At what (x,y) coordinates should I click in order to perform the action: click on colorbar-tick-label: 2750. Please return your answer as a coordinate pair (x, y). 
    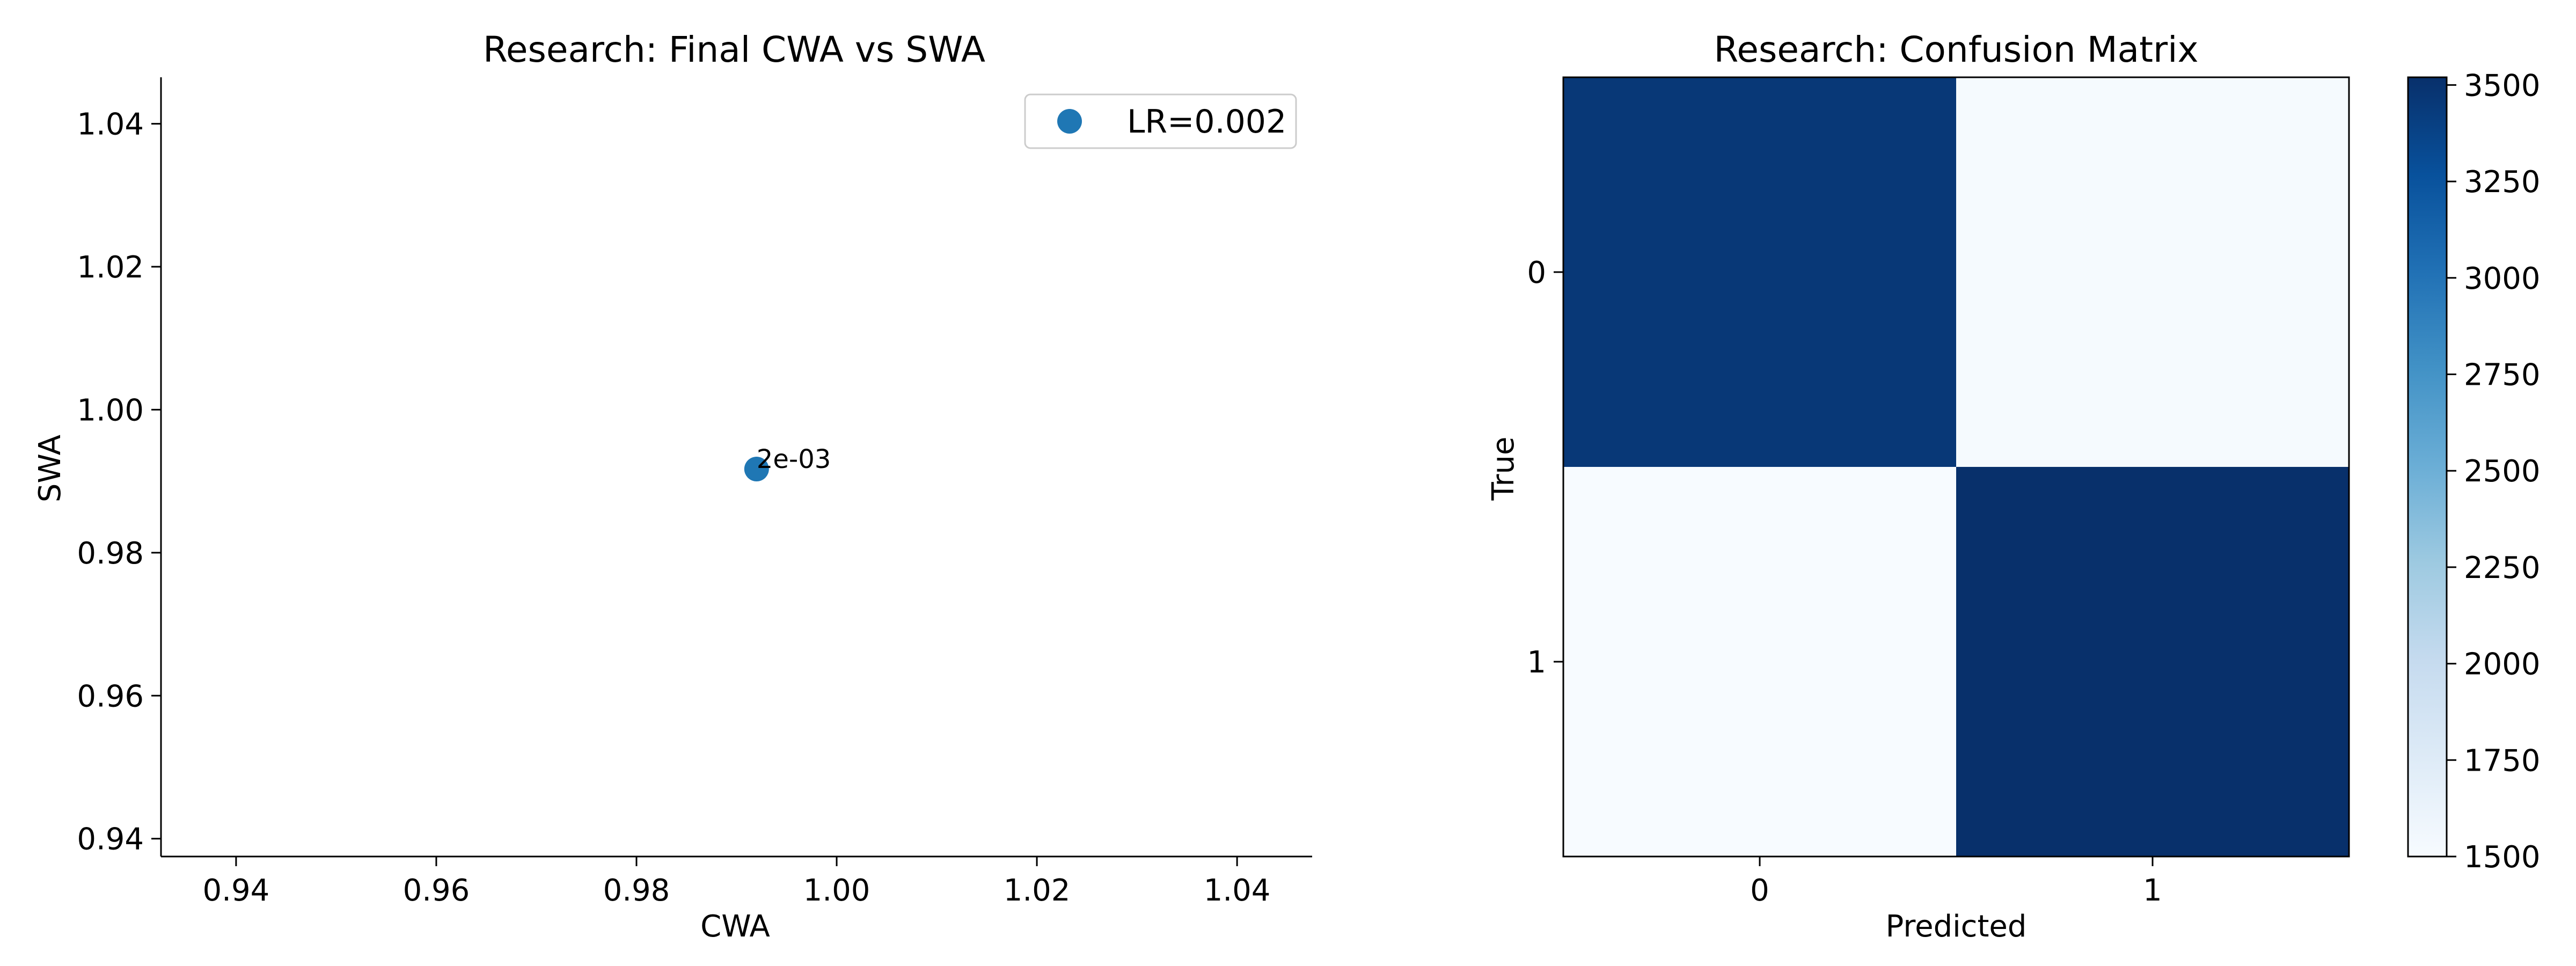
    Looking at the image, I should click on (2502, 374).